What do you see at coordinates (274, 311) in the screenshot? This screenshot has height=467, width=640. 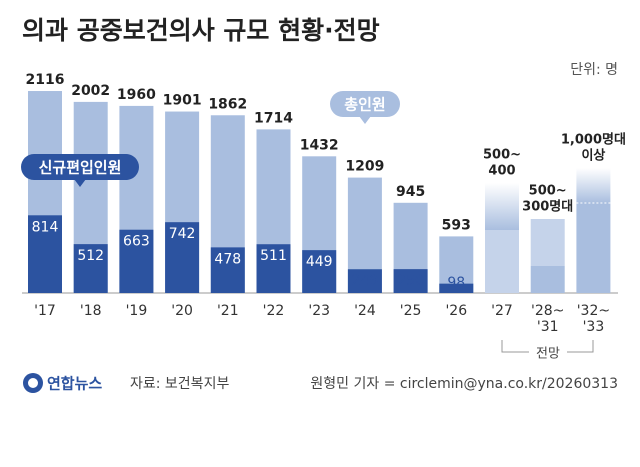 I see `x-tick-label: '22` at bounding box center [274, 311].